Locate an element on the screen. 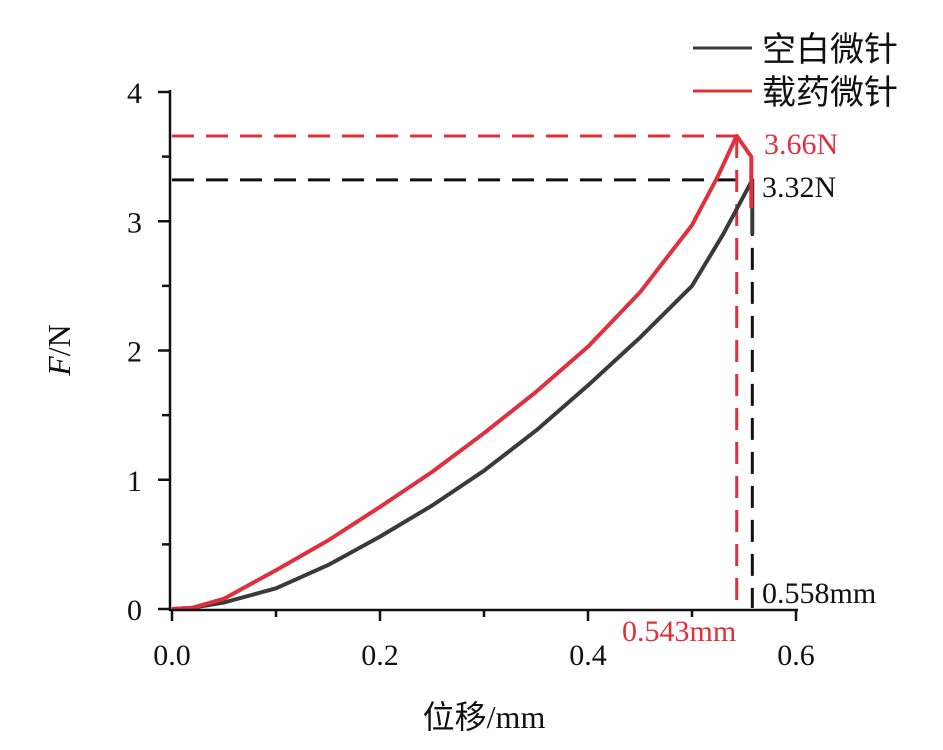 This screenshot has width=943, height=750. x-tick-label: 0.4 is located at coordinates (588, 655).